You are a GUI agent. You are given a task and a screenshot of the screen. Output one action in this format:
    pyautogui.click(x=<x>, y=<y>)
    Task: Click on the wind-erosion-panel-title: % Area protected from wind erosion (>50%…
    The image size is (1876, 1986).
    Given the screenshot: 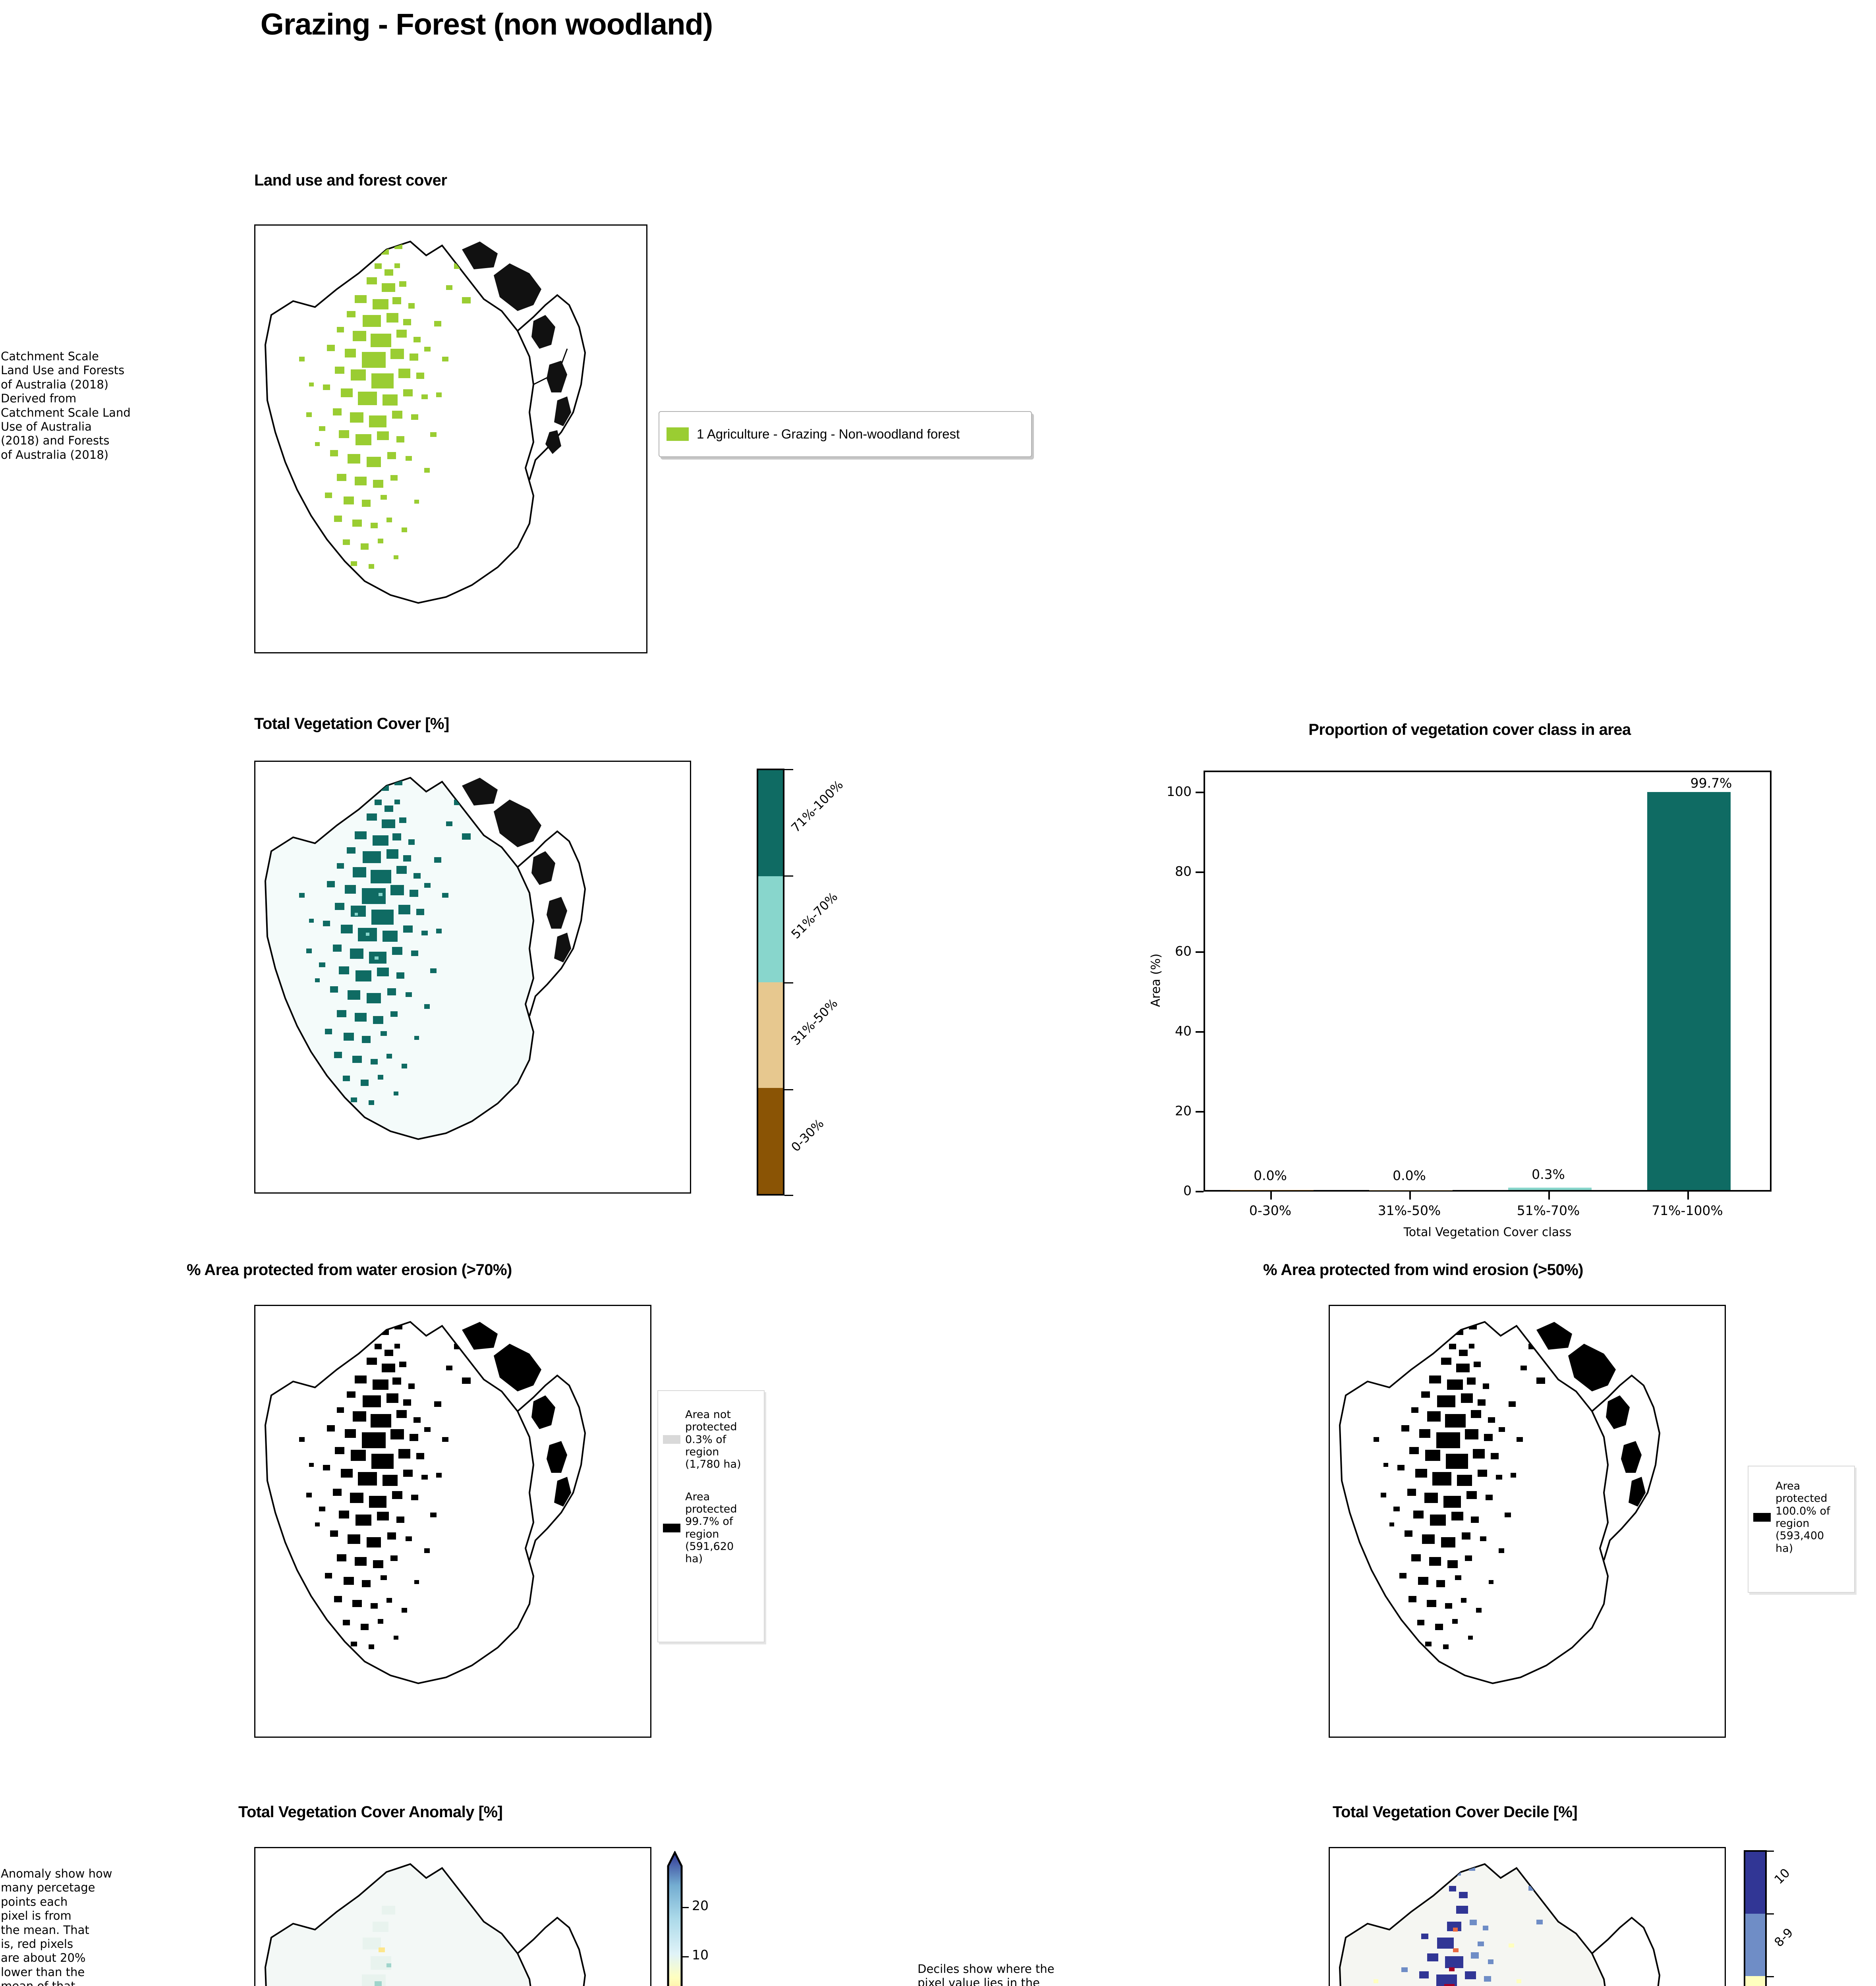 What is the action you would take?
    pyautogui.click(x=1423, y=1270)
    